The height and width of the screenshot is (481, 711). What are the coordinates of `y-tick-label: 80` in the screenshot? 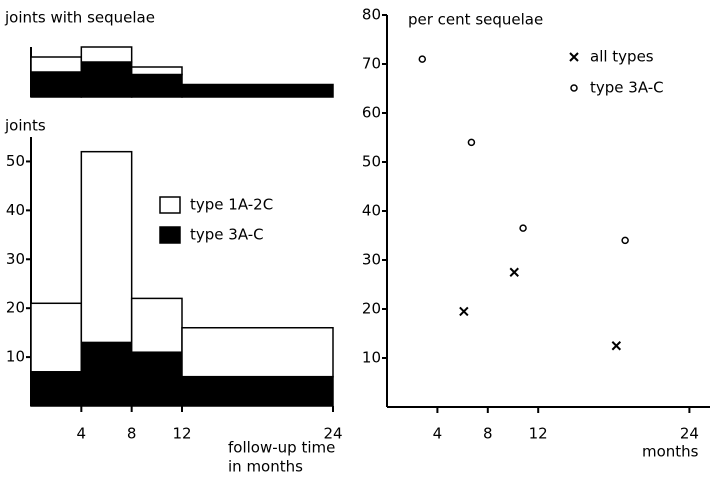 It's located at (371, 15).